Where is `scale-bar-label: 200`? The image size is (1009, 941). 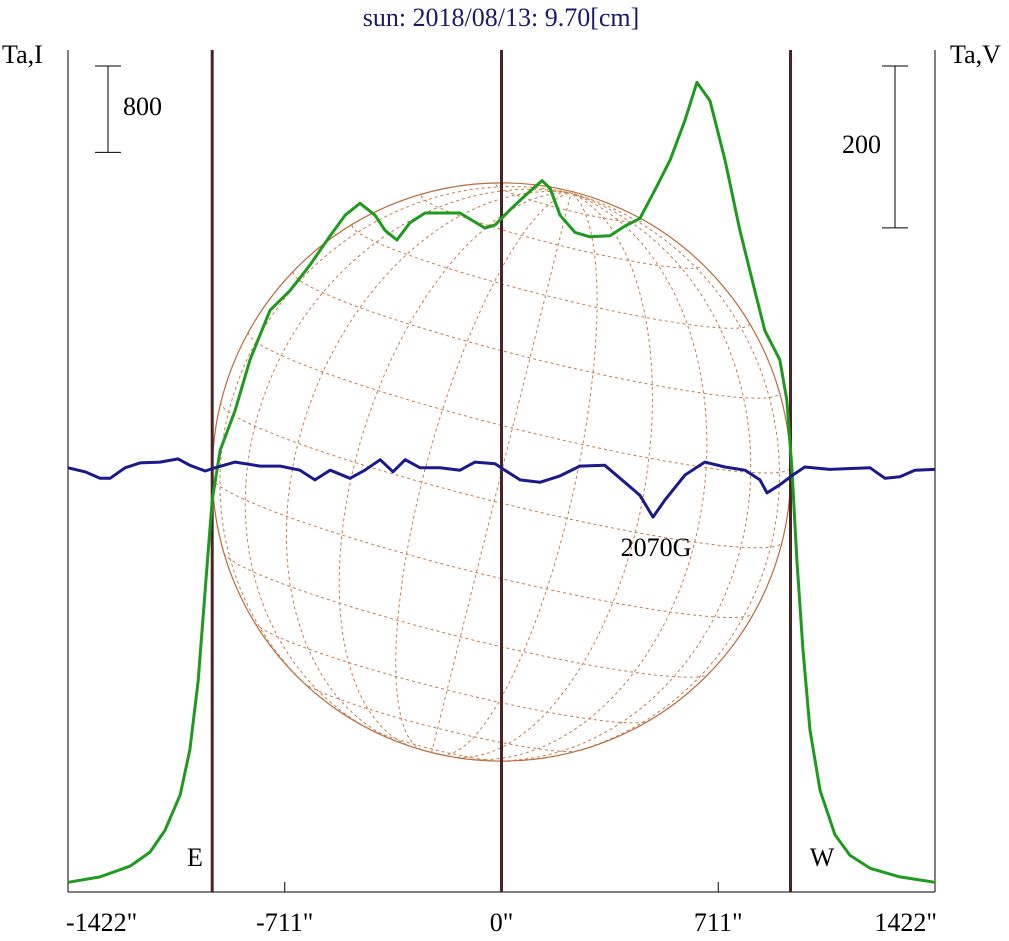 scale-bar-label: 200 is located at coordinates (861, 144).